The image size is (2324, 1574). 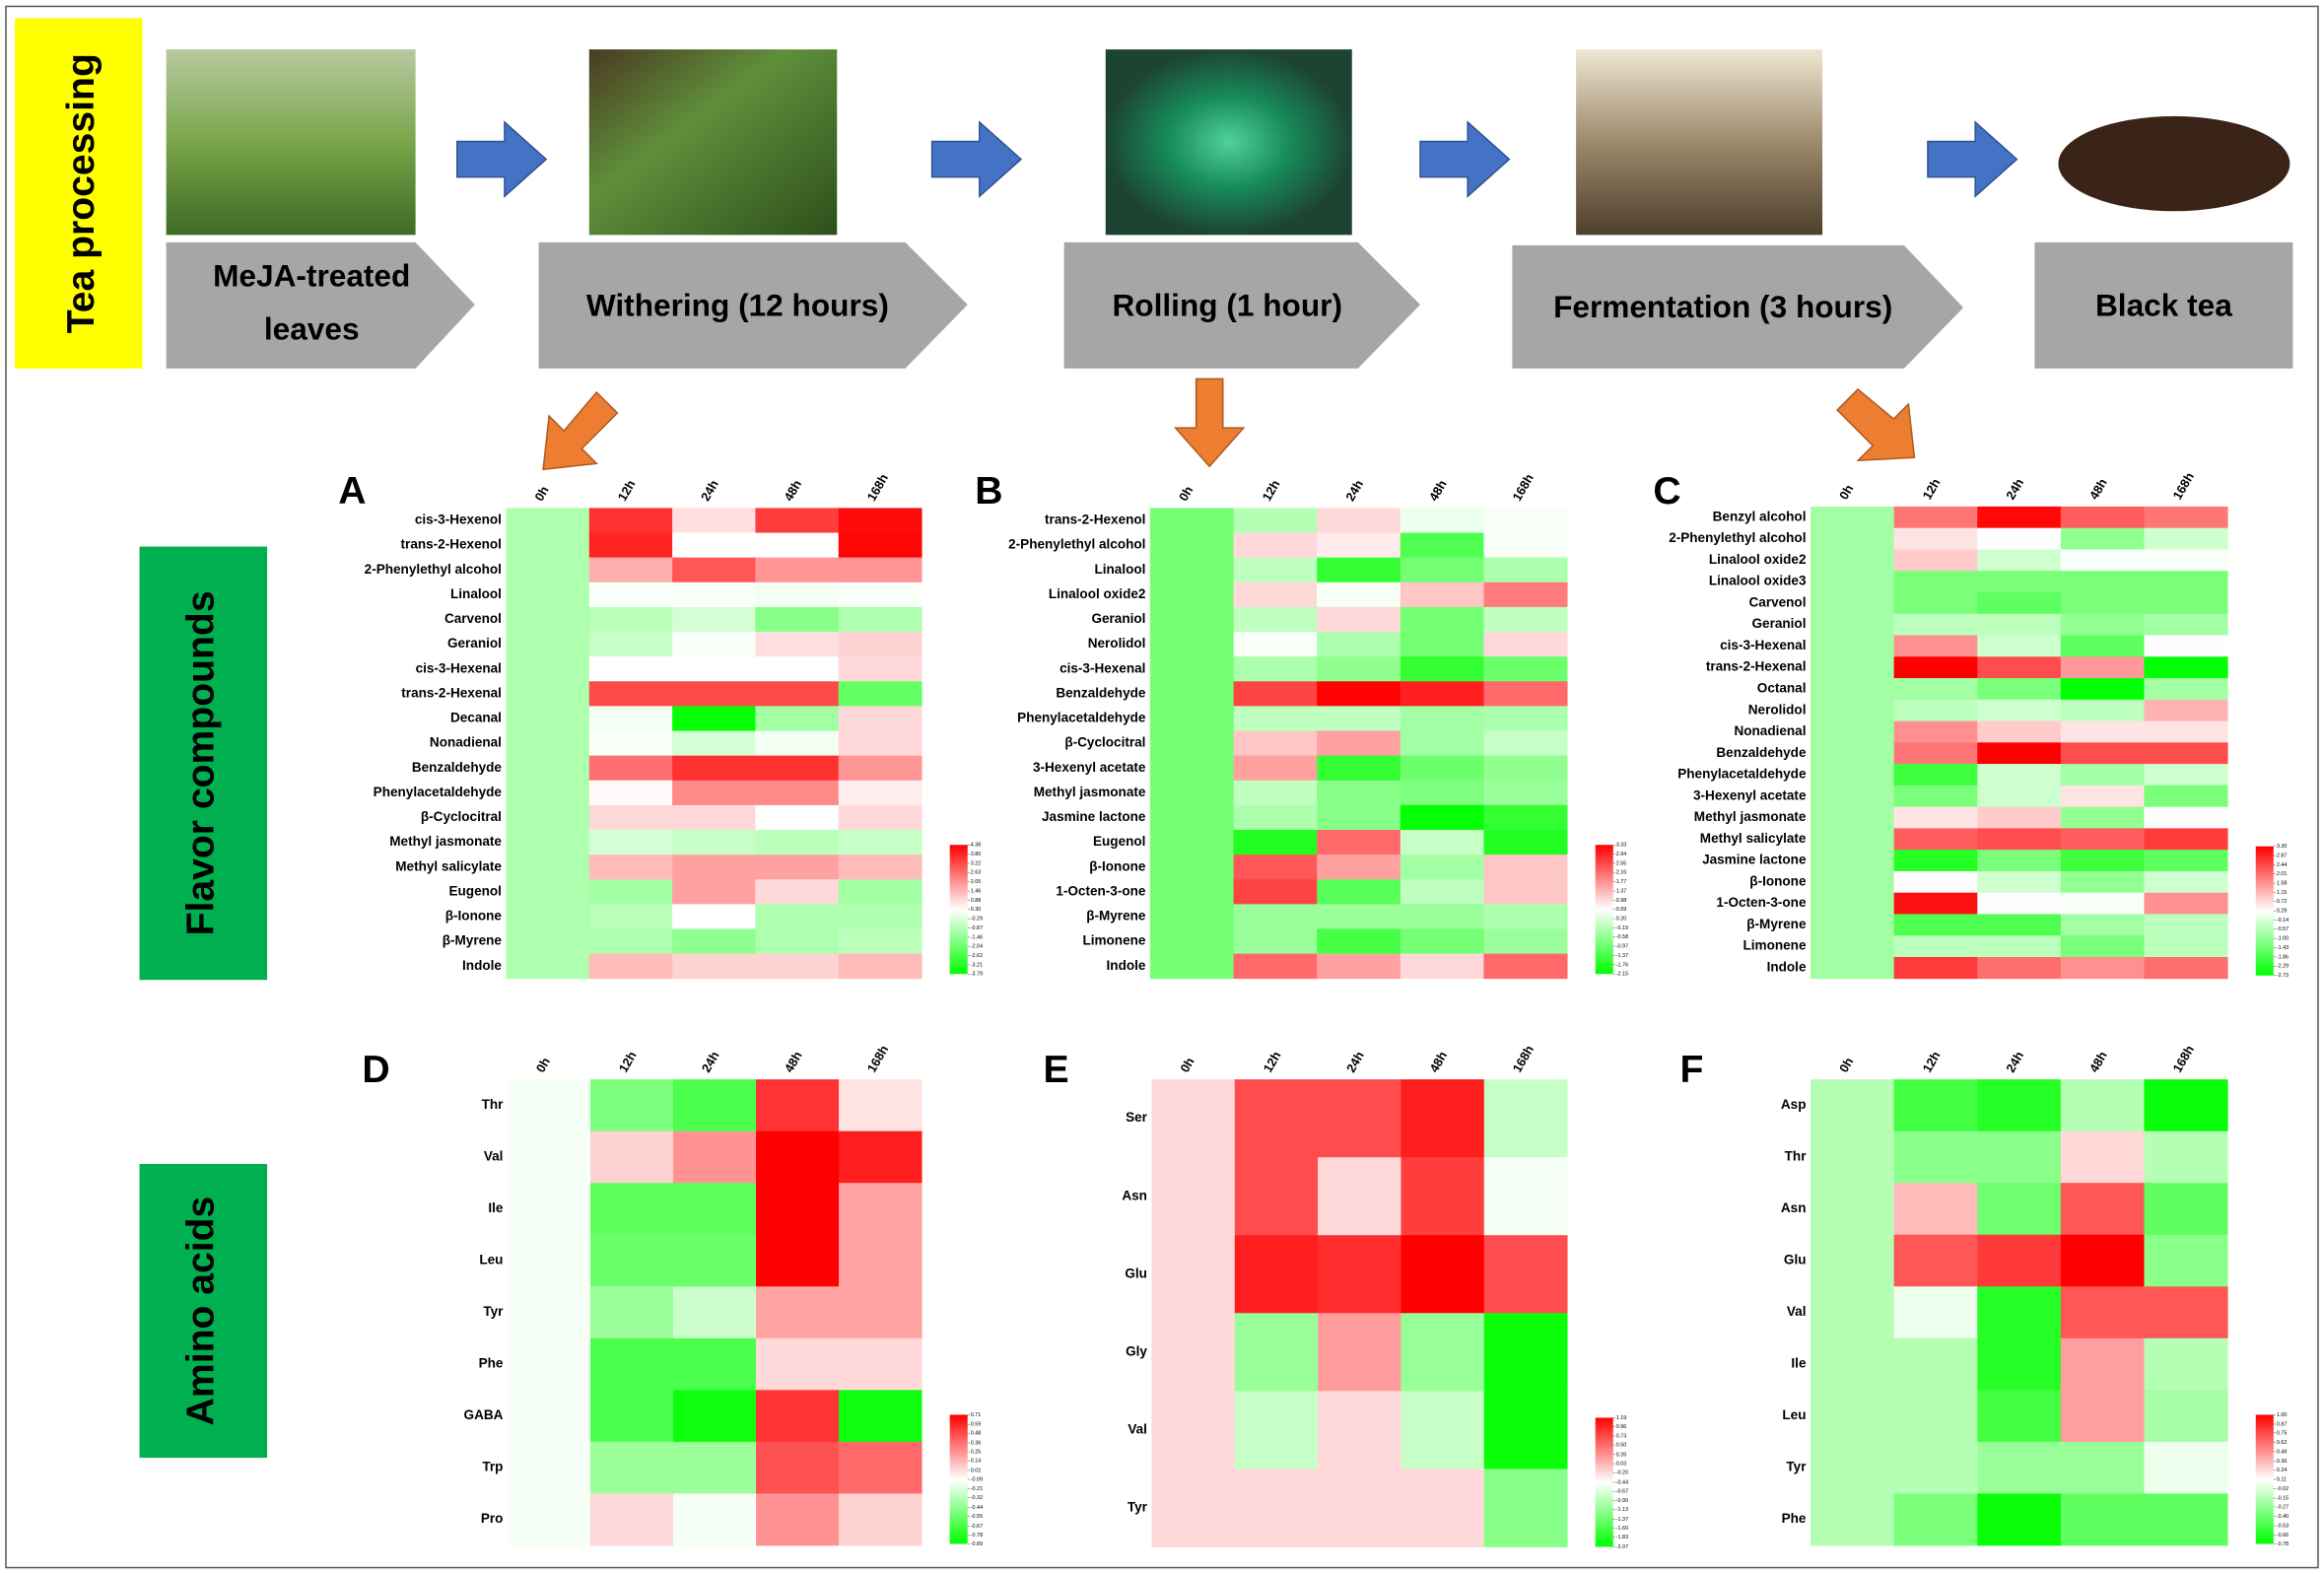 I want to click on colorbar-tick-label: -1.76, so click(x=1622, y=965).